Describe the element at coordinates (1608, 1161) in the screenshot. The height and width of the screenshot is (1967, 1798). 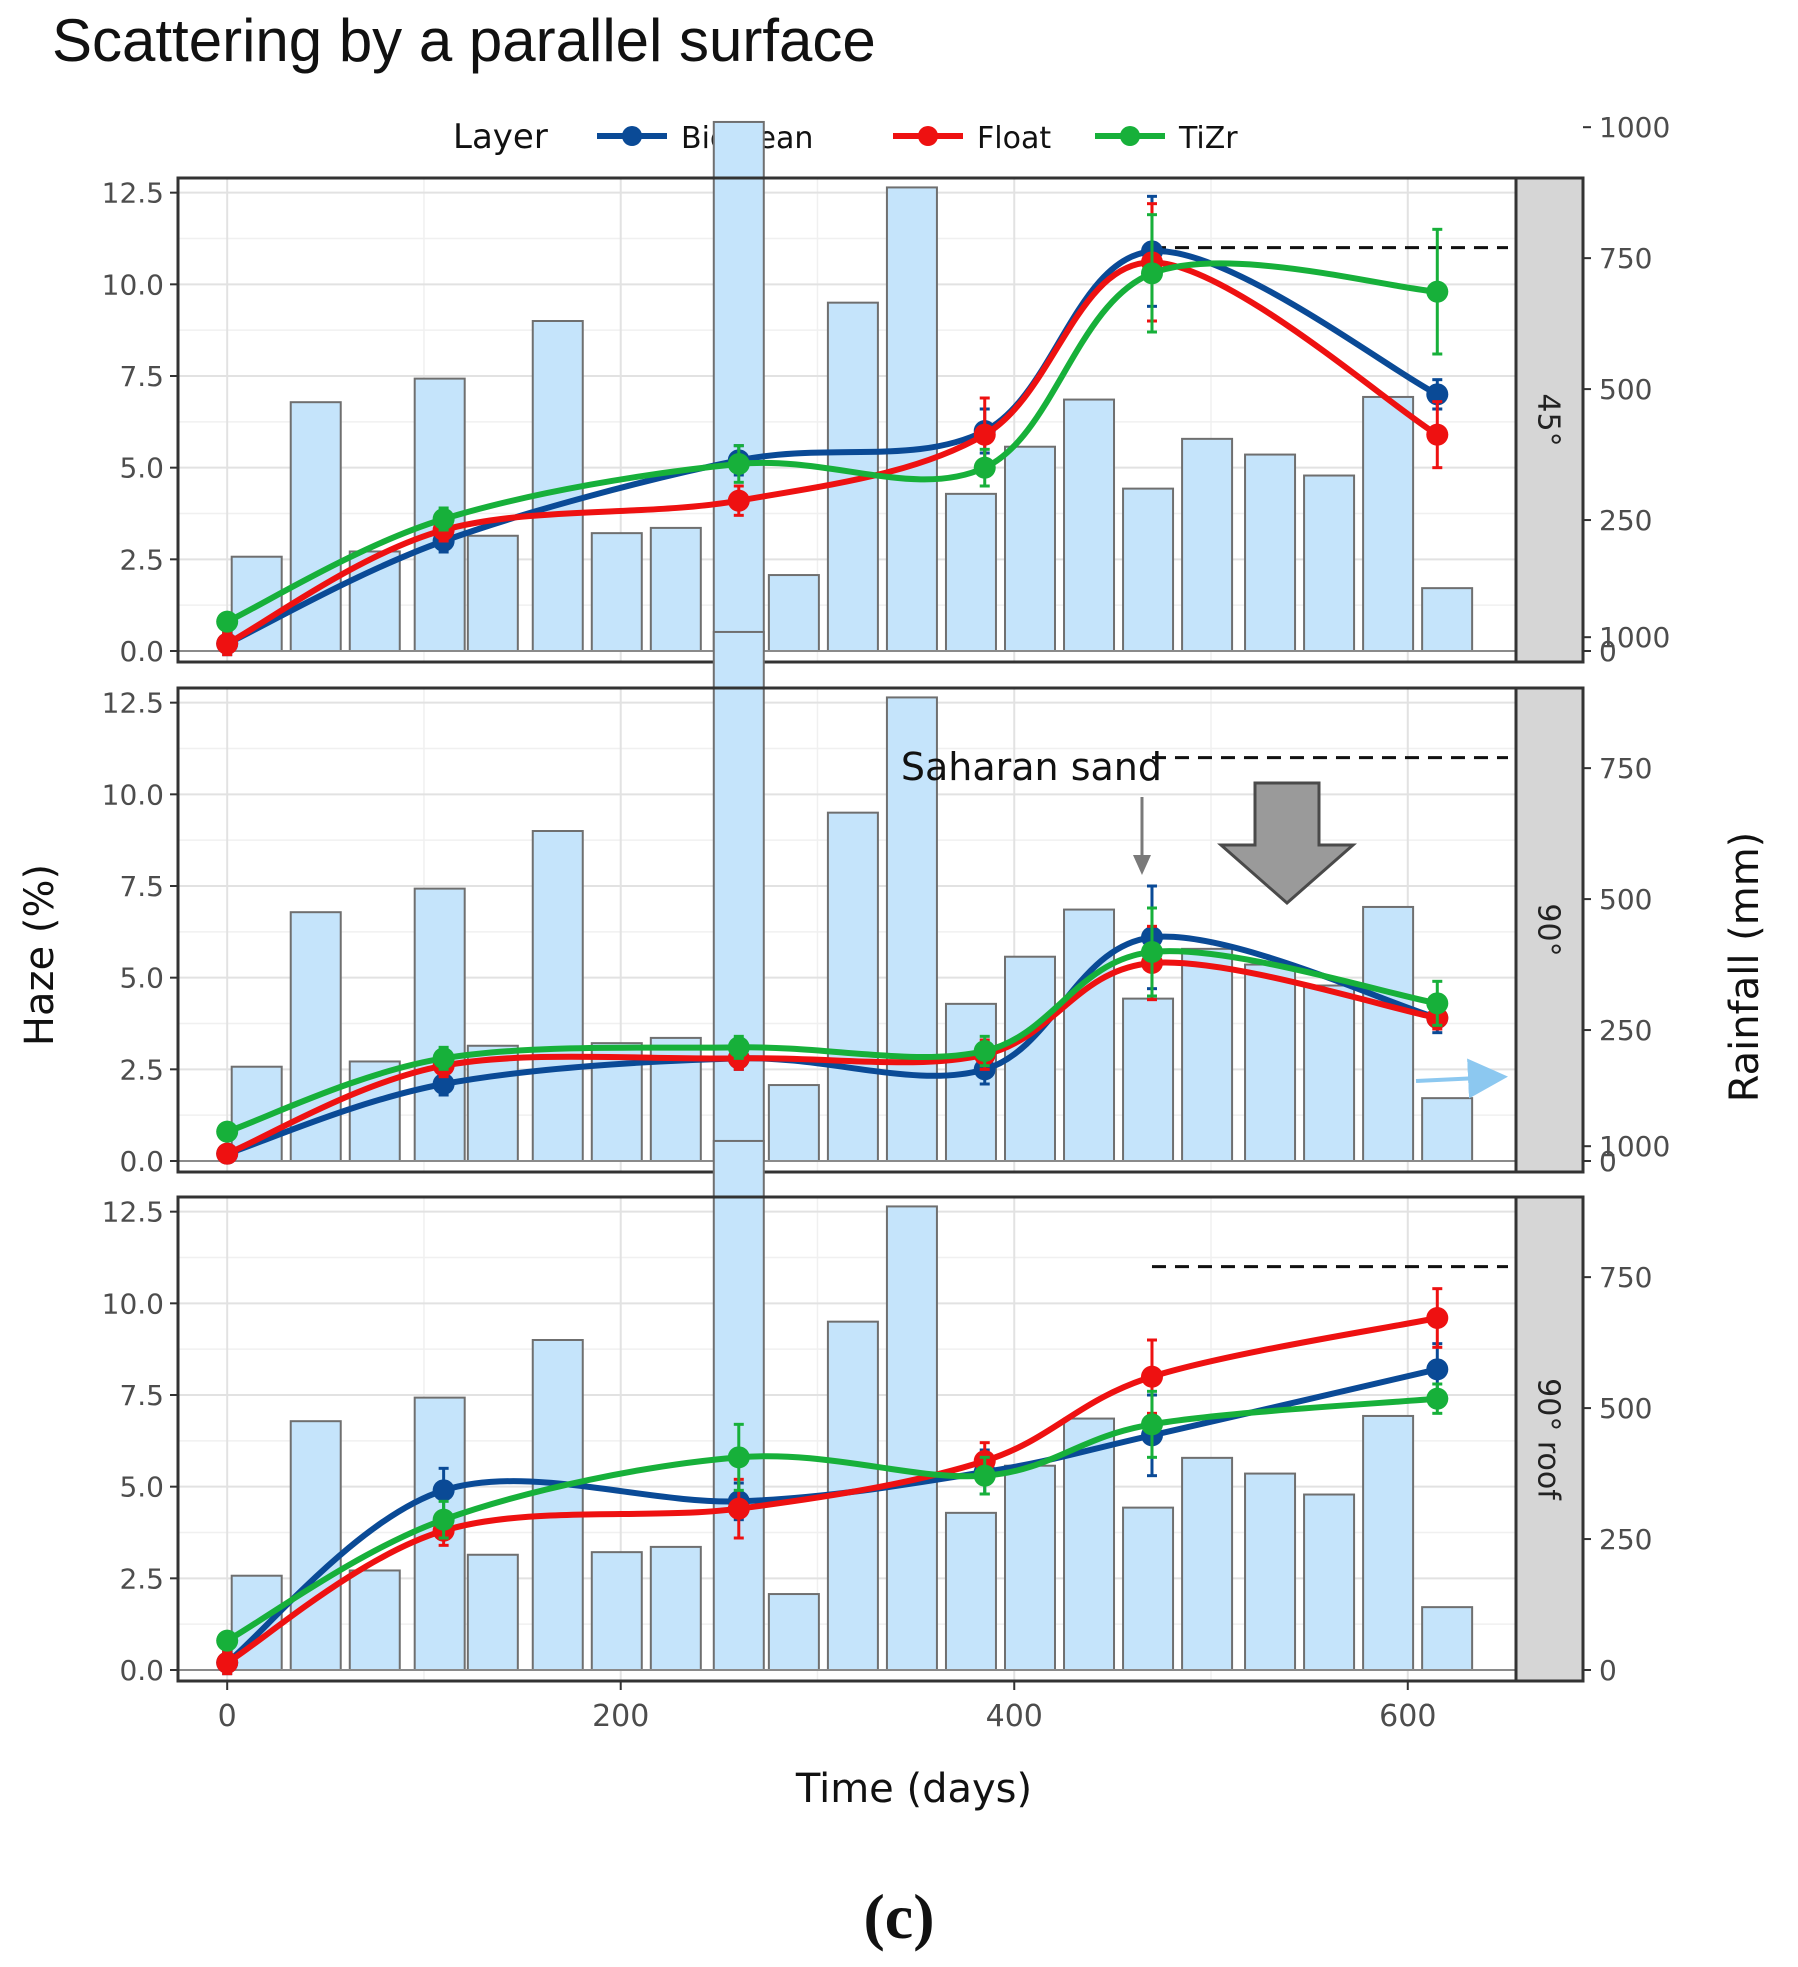
I see `y-right-tick-label: 0` at that location.